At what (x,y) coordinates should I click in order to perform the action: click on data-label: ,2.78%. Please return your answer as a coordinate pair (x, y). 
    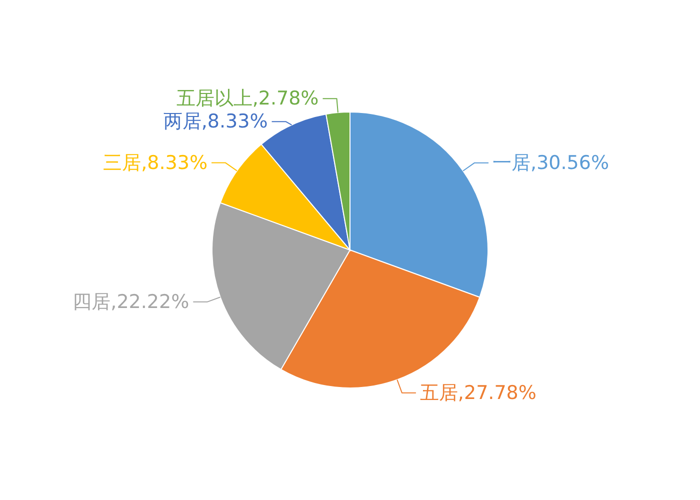
    Looking at the image, I should click on (285, 99).